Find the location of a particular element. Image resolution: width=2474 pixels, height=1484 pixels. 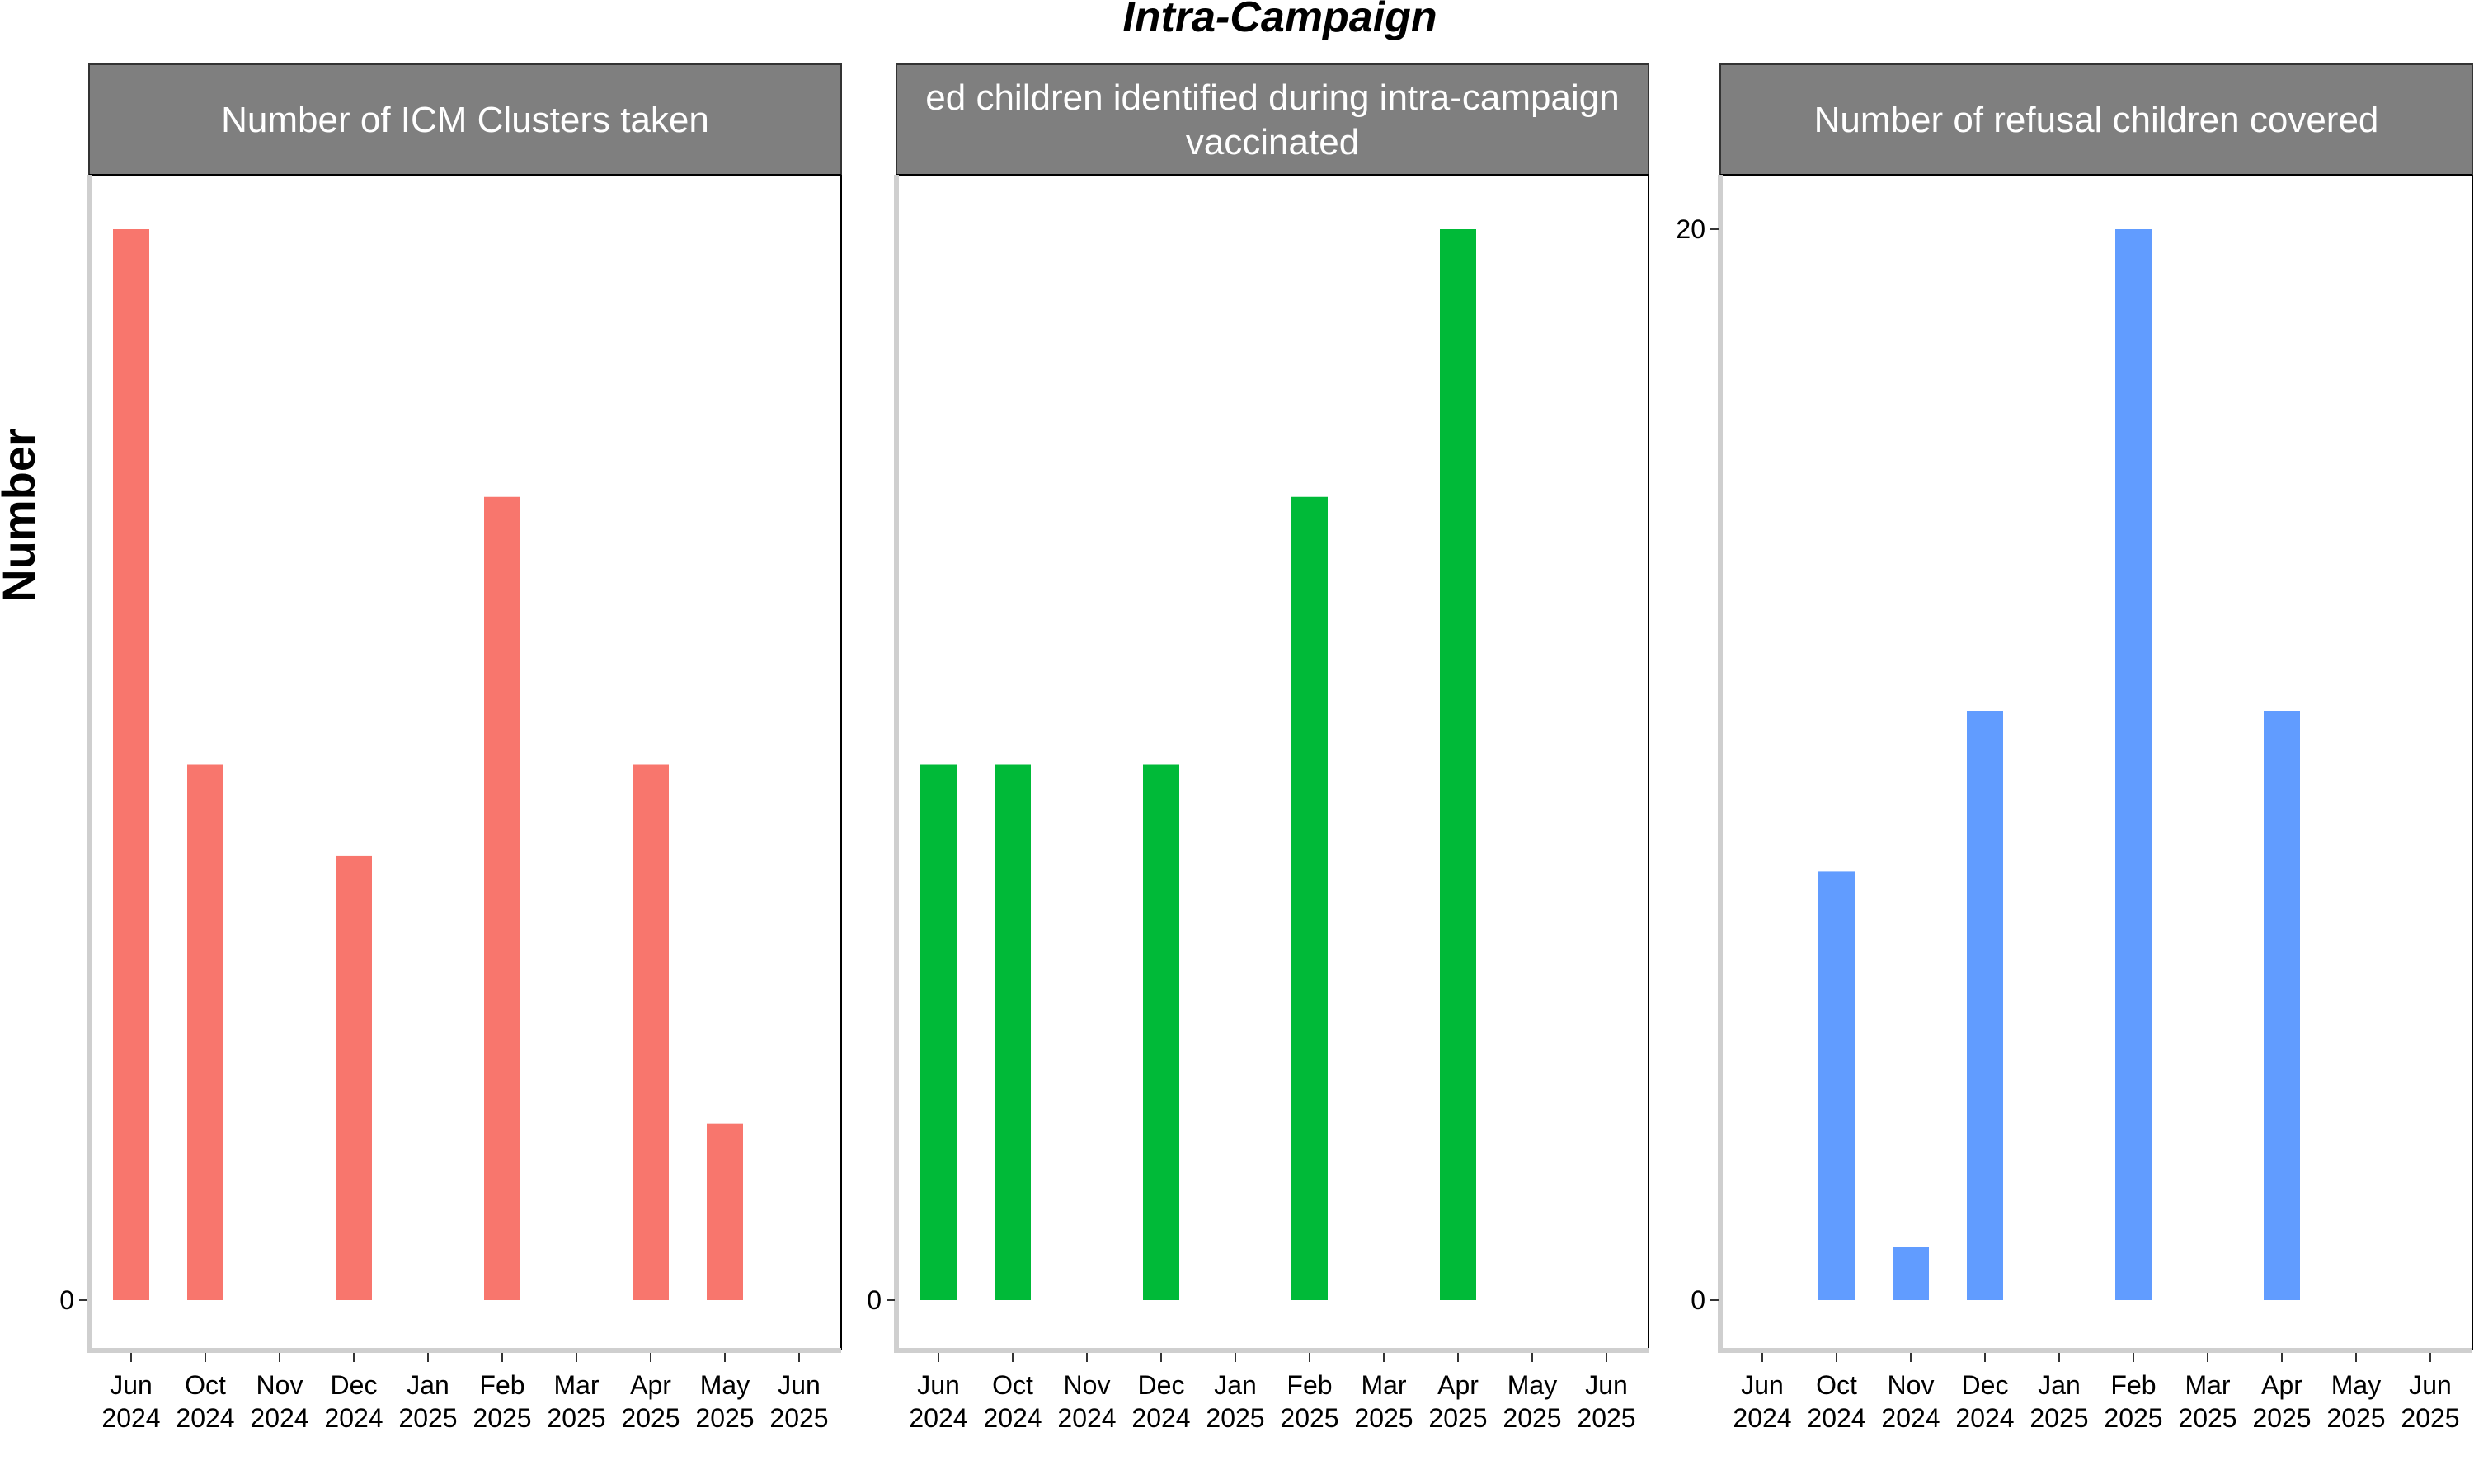

panel-strip: Number of ICM Clusters taken is located at coordinates (465, 120).